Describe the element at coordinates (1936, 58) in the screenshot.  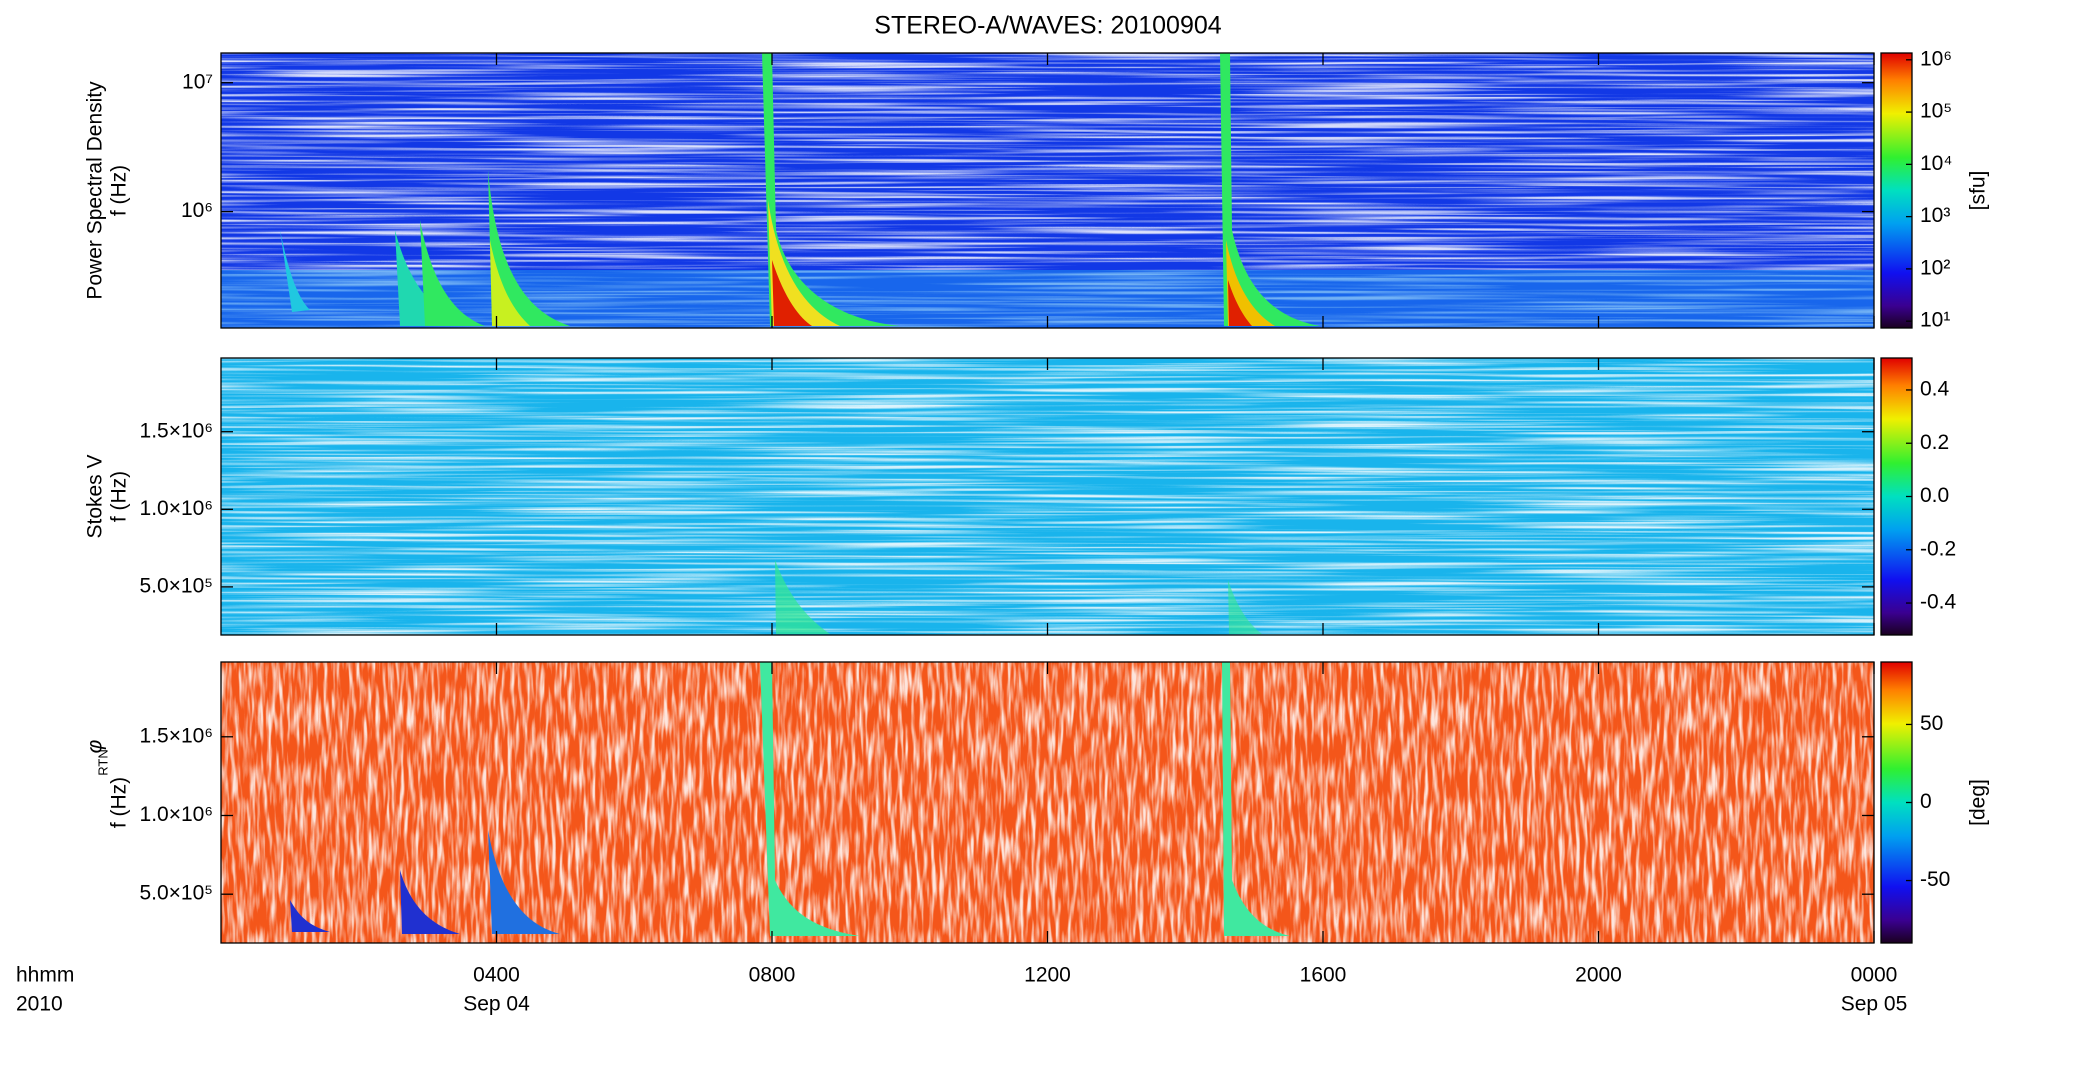
I see `colorbar-tick-label: 10⁶` at that location.